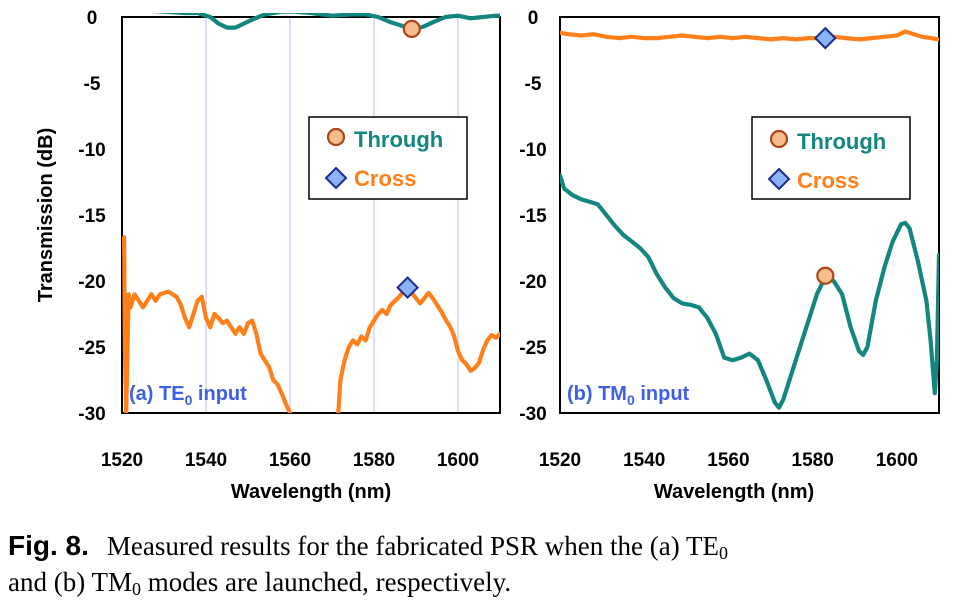 The height and width of the screenshot is (616, 971). What do you see at coordinates (897, 460) in the screenshot?
I see `panel-b-x-tick-label: 1600` at bounding box center [897, 460].